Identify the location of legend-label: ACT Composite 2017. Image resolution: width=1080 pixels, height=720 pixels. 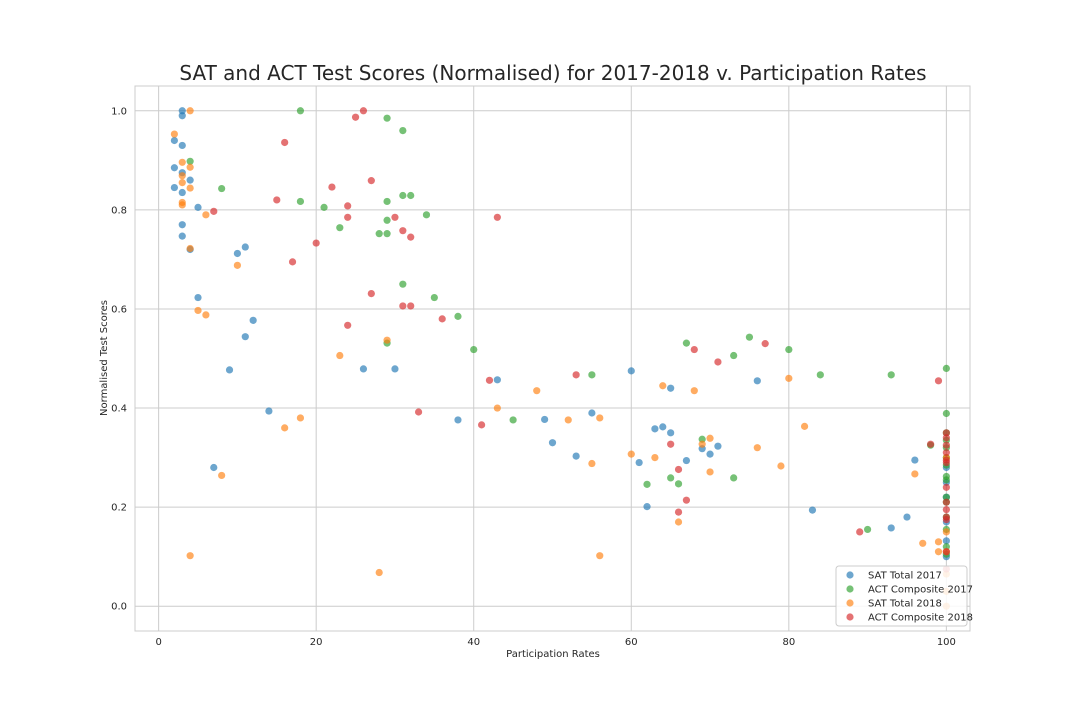
(920, 590).